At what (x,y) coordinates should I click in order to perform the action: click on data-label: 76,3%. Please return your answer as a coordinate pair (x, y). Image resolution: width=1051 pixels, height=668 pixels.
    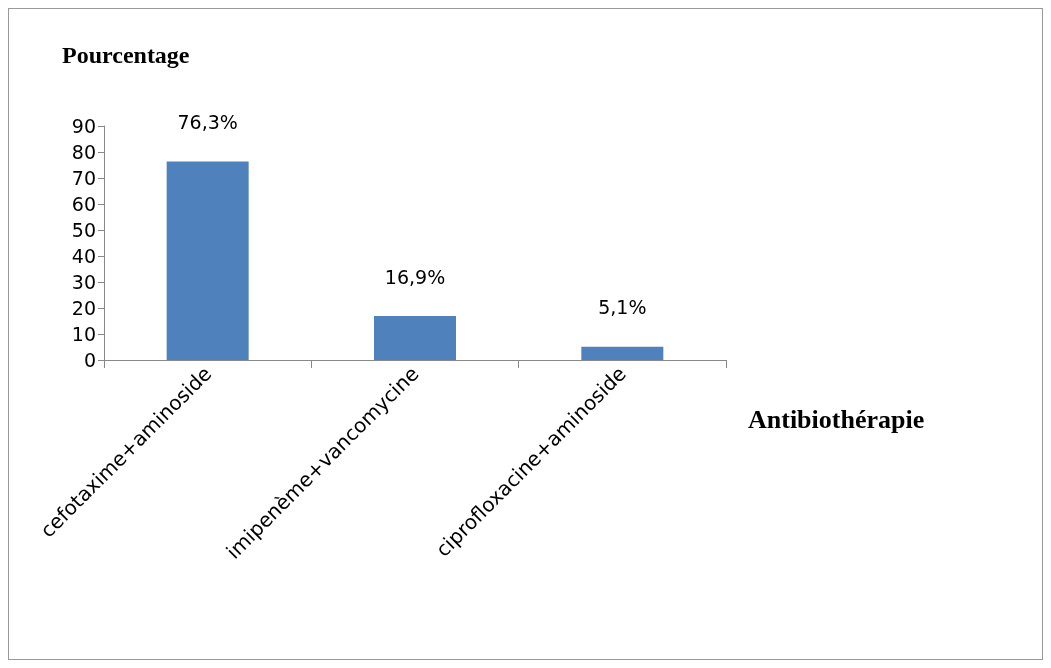
    Looking at the image, I should click on (207, 122).